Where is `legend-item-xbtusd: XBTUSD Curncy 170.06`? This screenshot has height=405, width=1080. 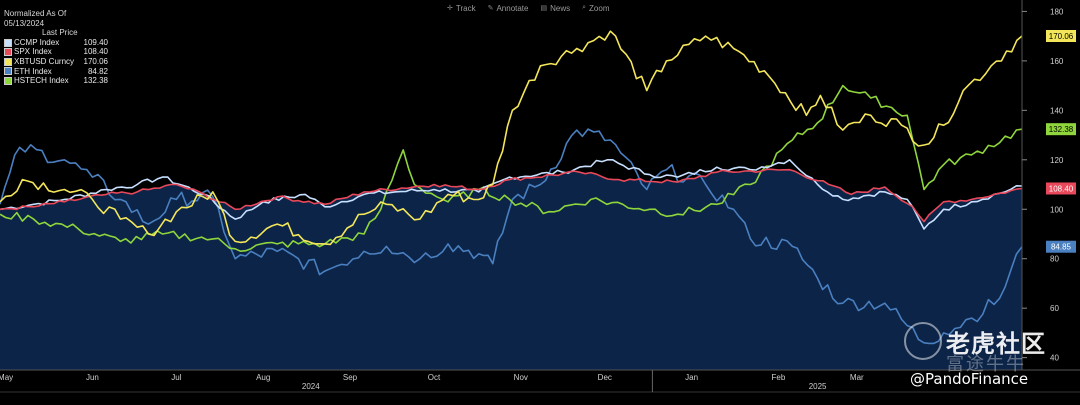
legend-item-xbtusd: XBTUSD Curncy 170.06 is located at coordinates (56, 62).